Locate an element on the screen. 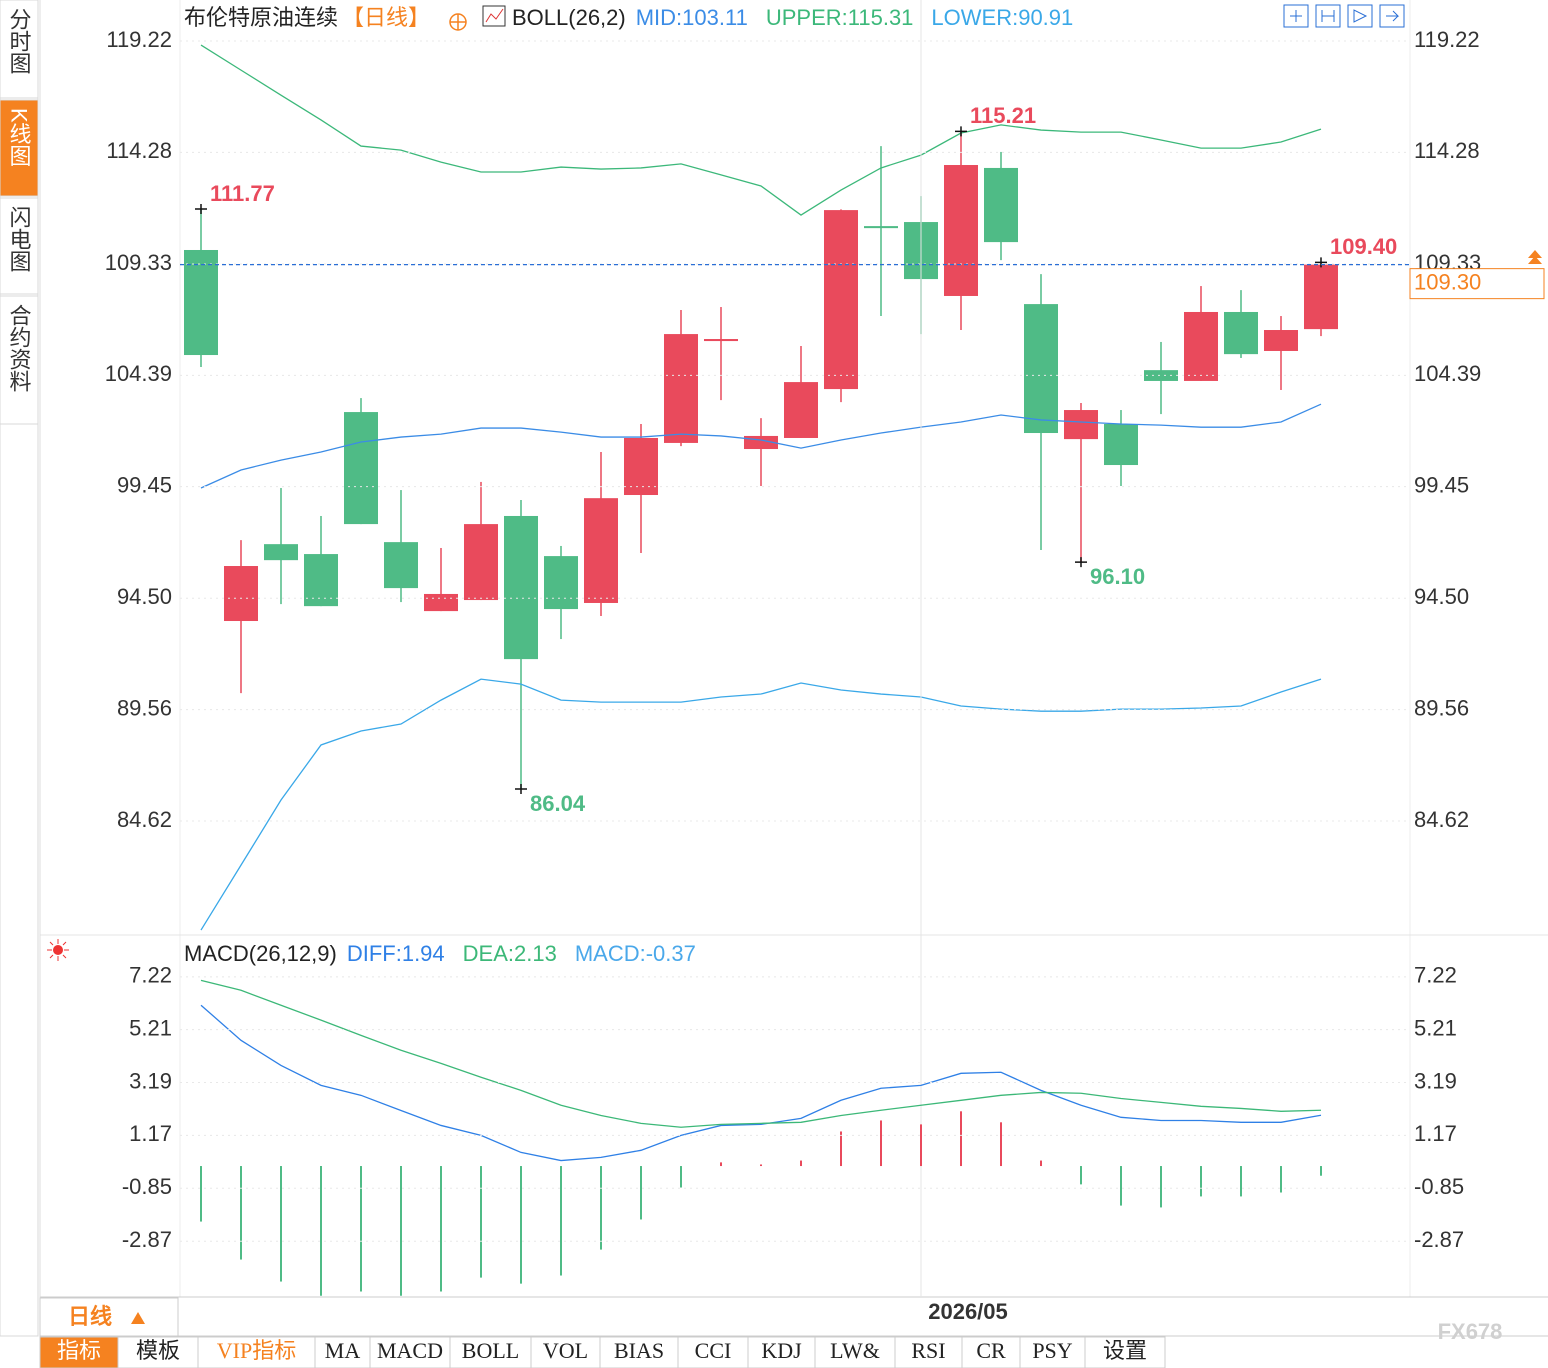 This screenshot has height=1368, width=1548. legend-entry: MID:103.11 is located at coordinates (692, 17).